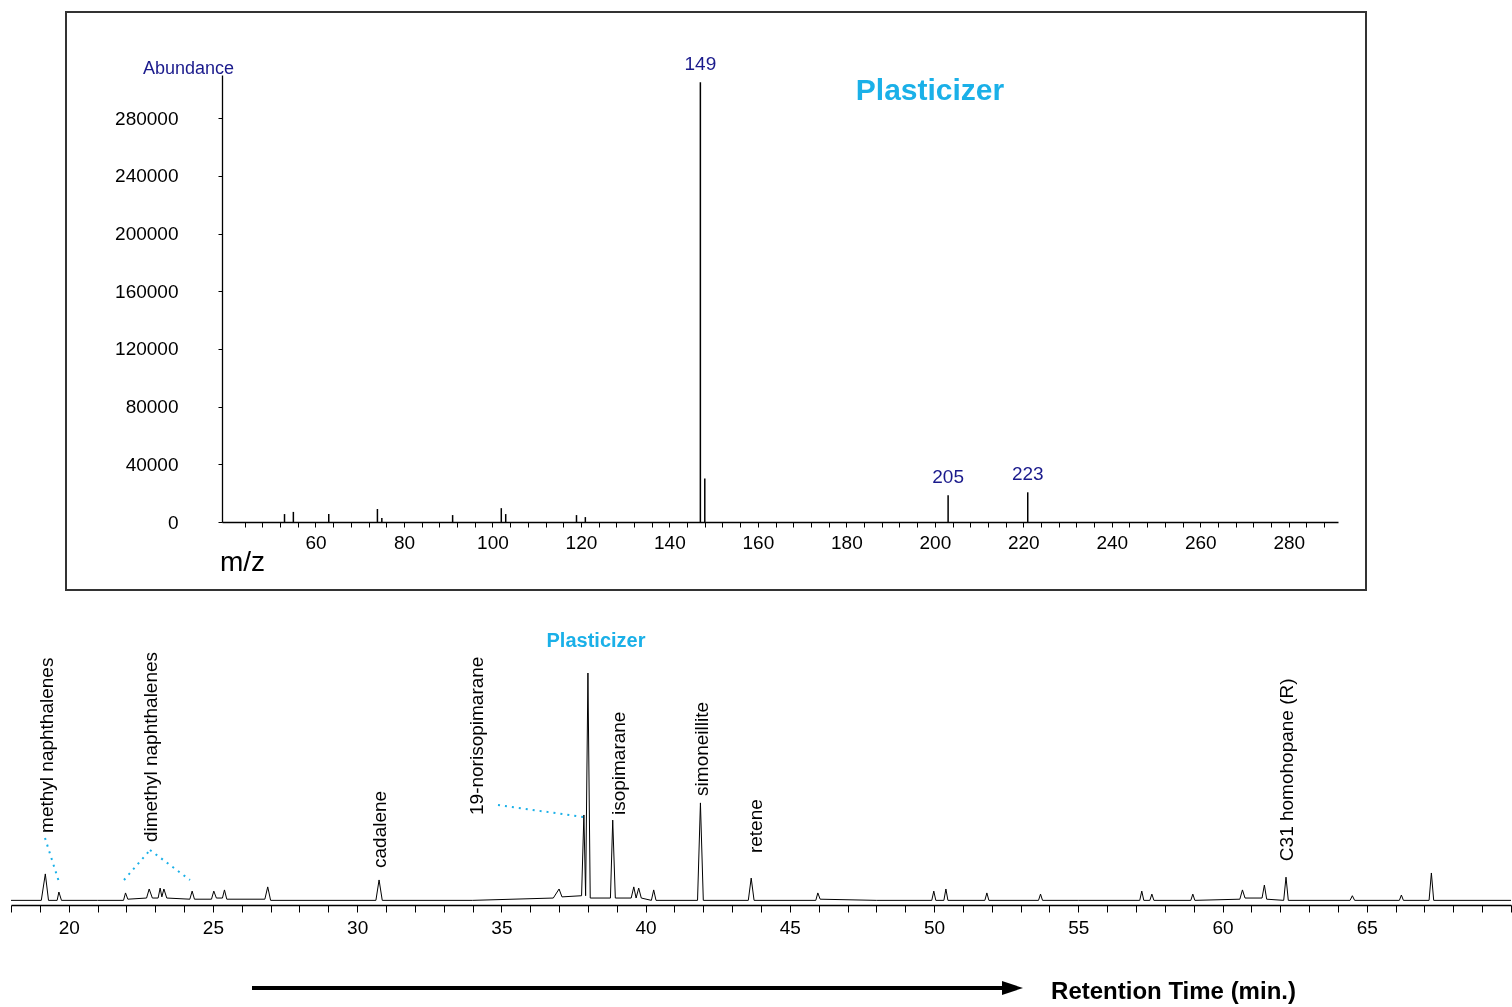 Image resolution: width=1512 pixels, height=1007 pixels. What do you see at coordinates (1289, 542) in the screenshot?
I see `x-tick-label: 280` at bounding box center [1289, 542].